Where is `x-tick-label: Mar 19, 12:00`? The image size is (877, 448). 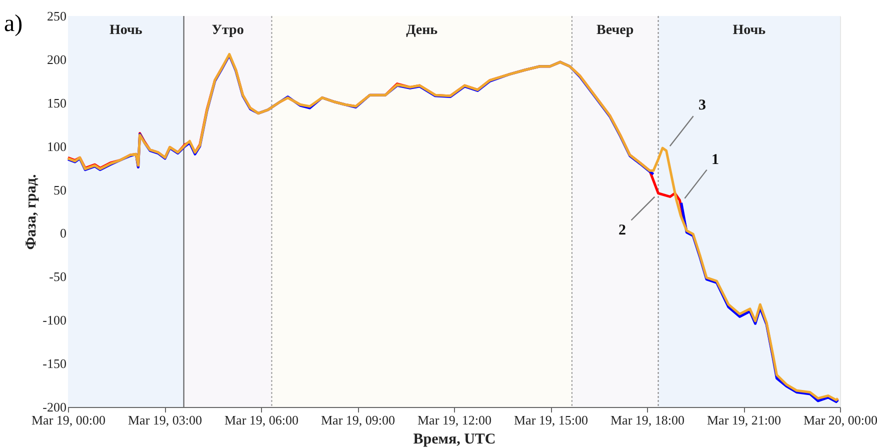 x-tick-label: Mar 19, 12:00 is located at coordinates (454, 420).